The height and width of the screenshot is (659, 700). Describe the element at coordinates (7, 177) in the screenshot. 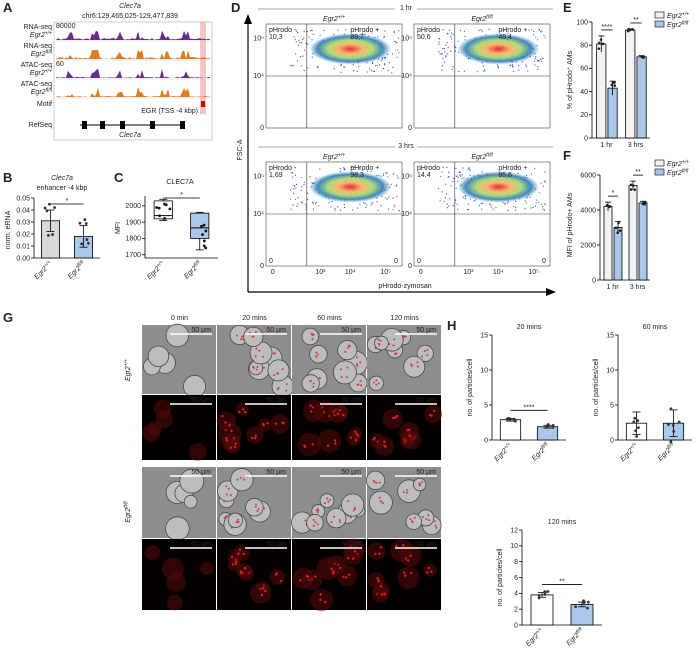

I see `panel-letter: B` at that location.